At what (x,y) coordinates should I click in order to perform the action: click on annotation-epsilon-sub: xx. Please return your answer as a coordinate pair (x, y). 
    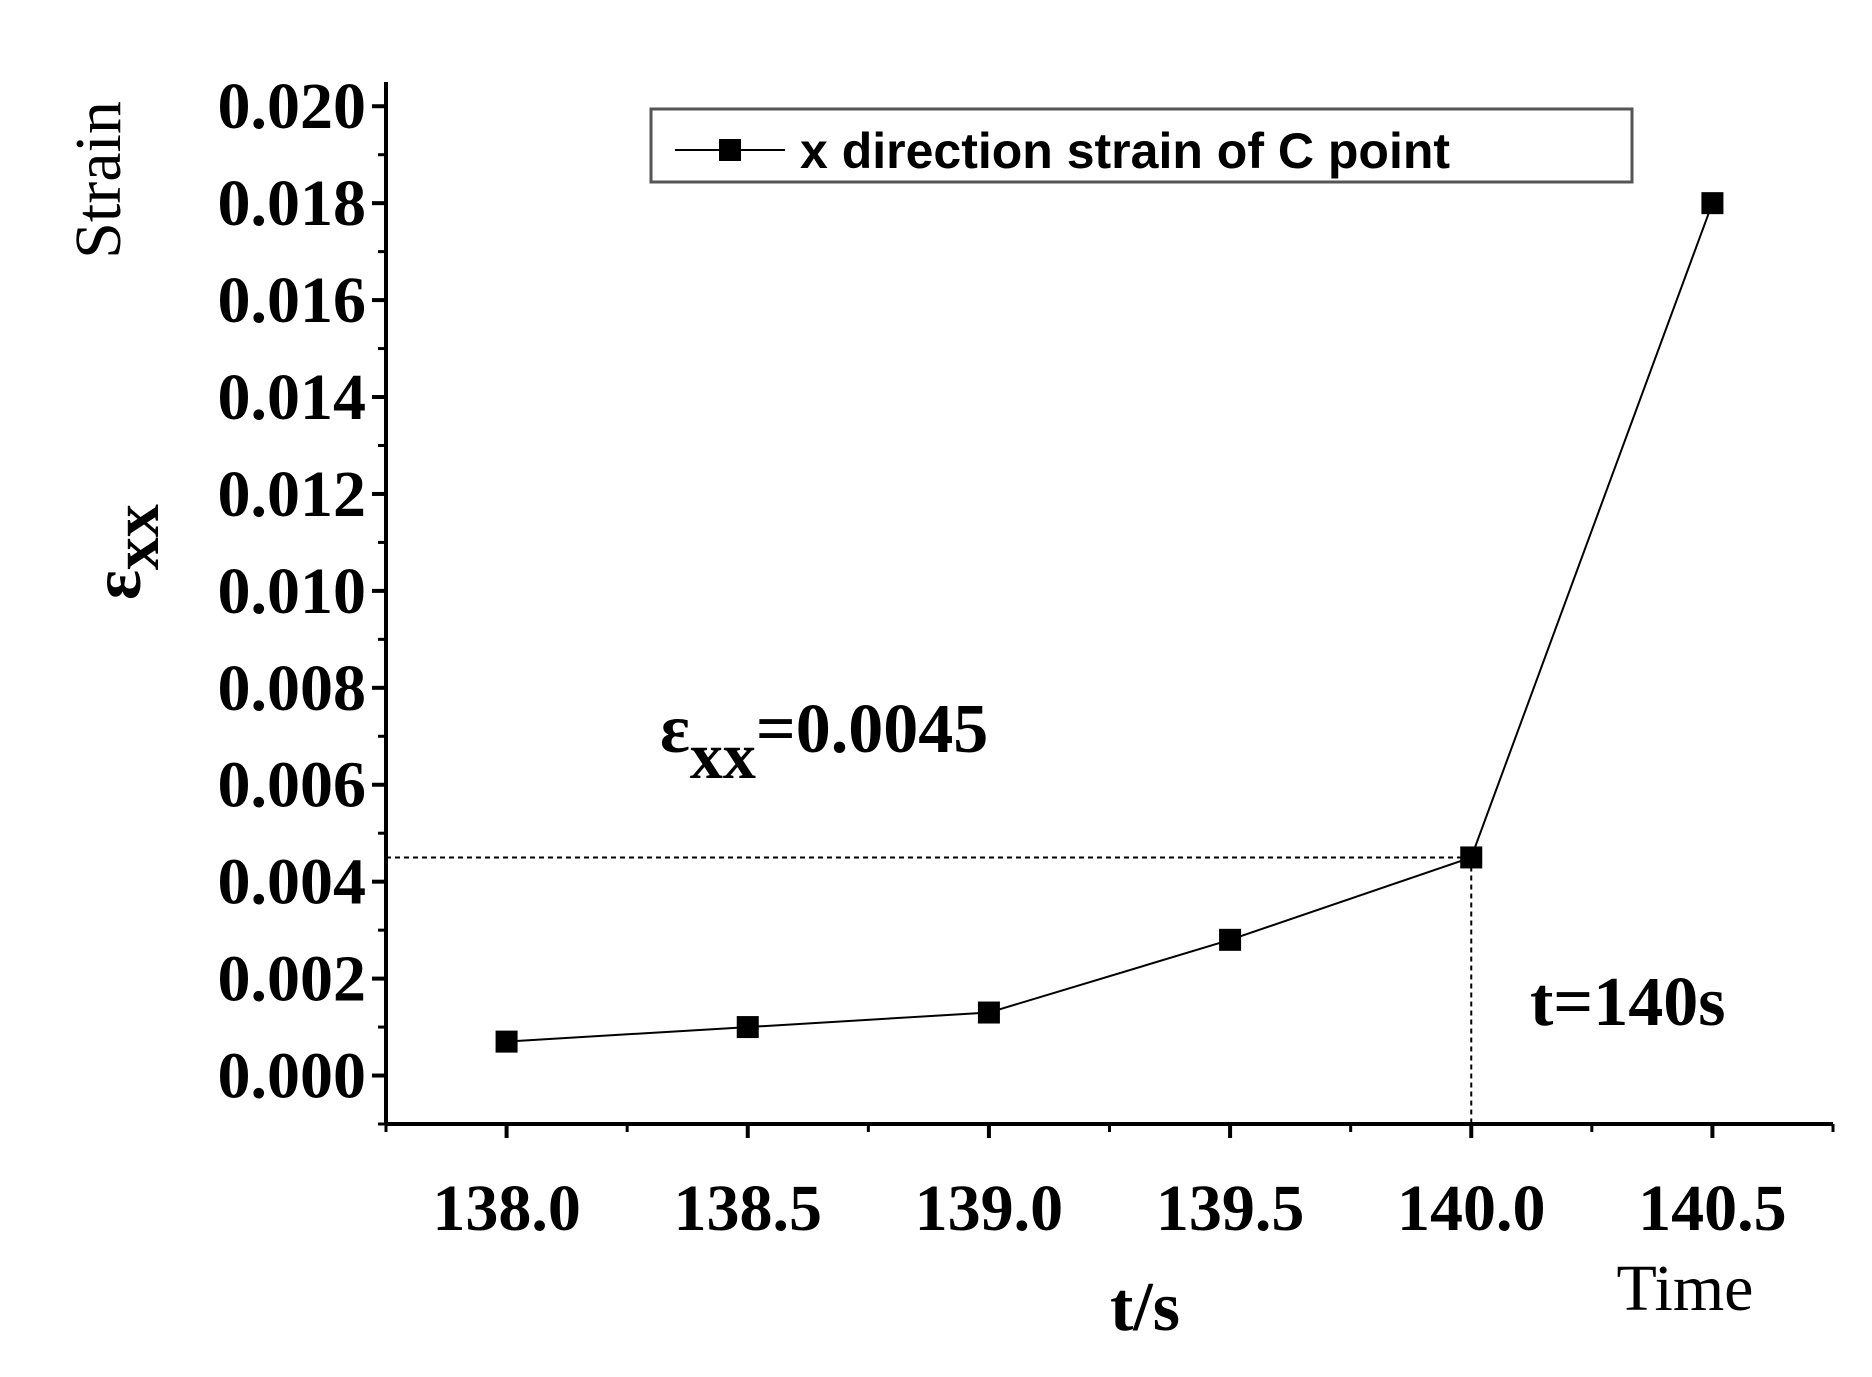
    Looking at the image, I should click on (723, 756).